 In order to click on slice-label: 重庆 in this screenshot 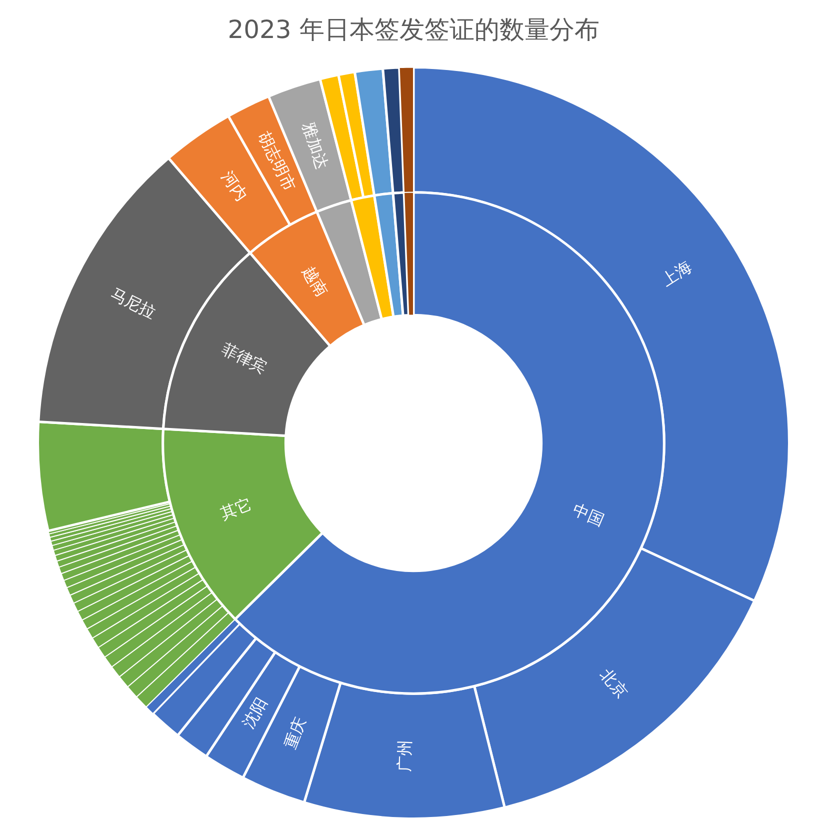, I will do `click(295, 733)`.